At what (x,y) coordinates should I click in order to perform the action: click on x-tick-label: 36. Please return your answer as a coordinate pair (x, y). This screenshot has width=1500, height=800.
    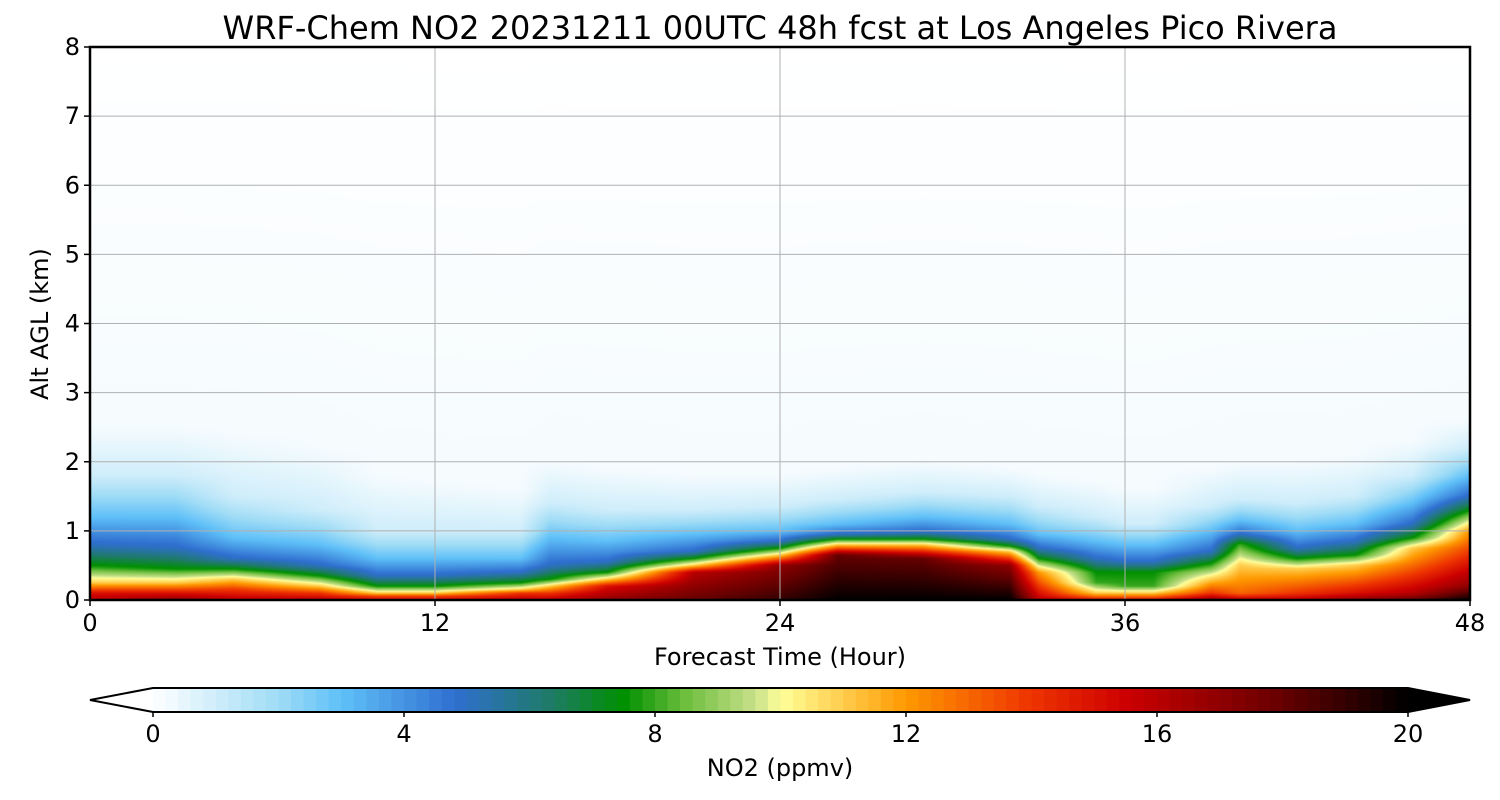
    Looking at the image, I should click on (1125, 623).